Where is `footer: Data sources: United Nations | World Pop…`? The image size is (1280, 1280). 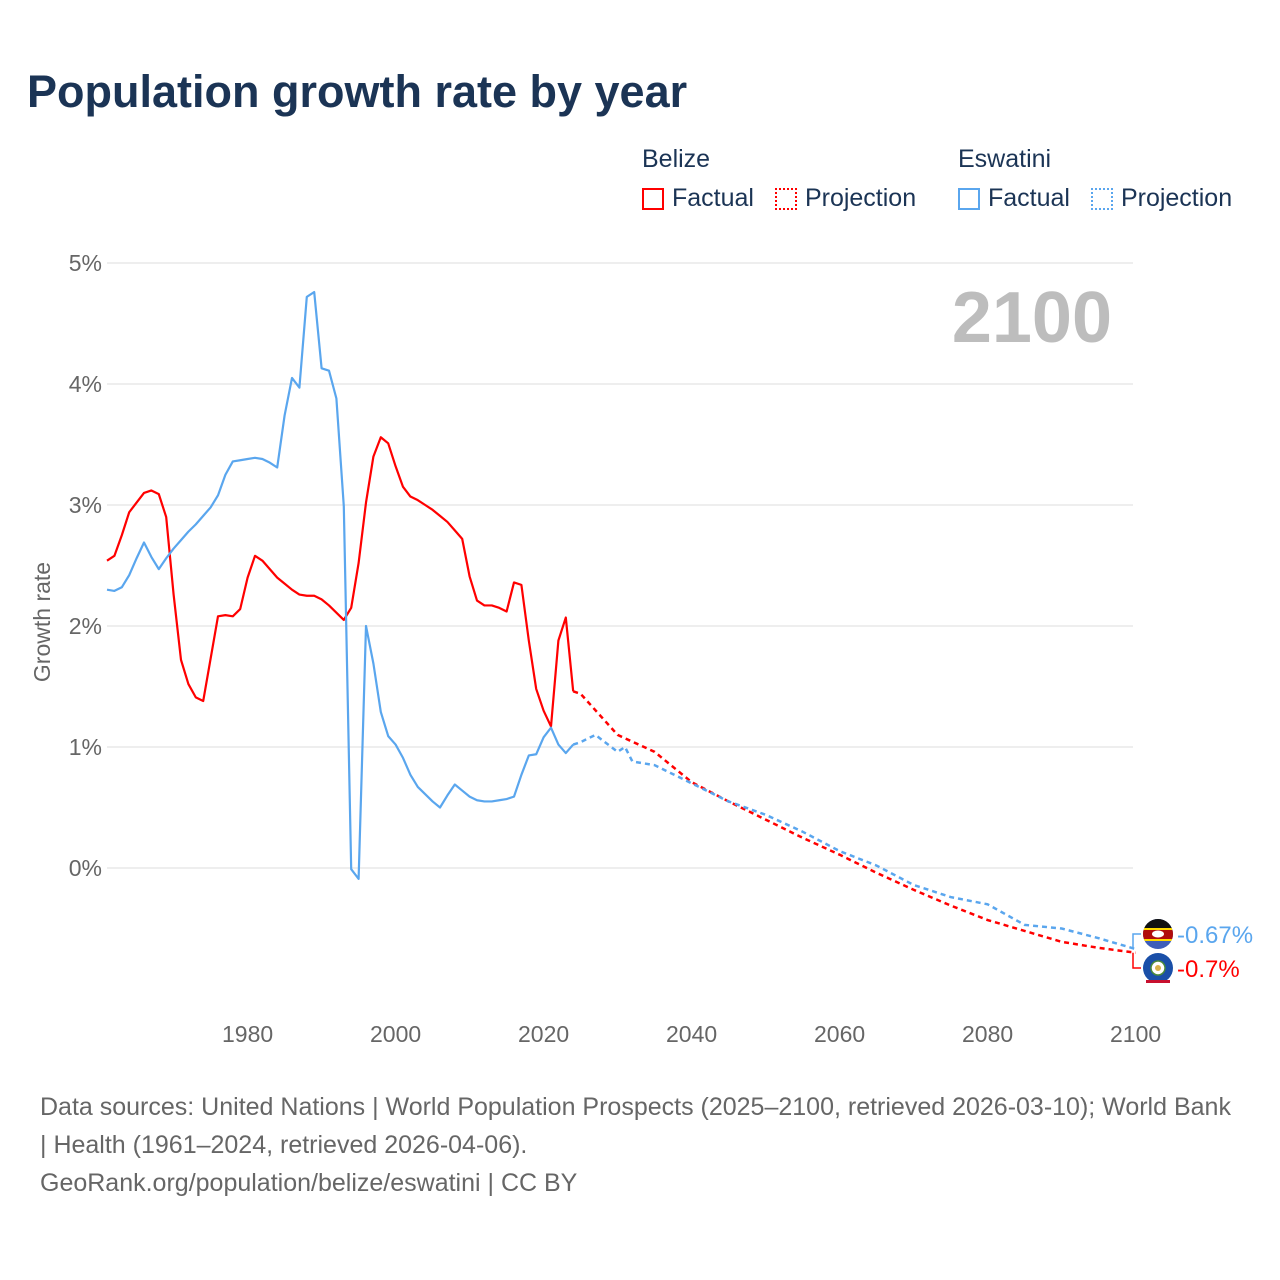
footer: Data sources: United Nations | World Pop… is located at coordinates (640, 1145).